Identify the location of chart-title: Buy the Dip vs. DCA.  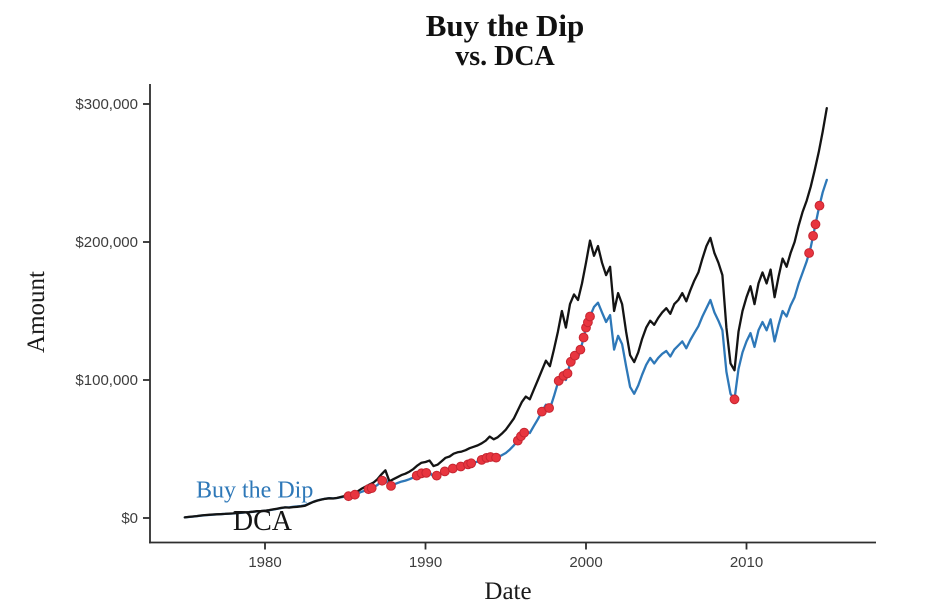
(505, 40).